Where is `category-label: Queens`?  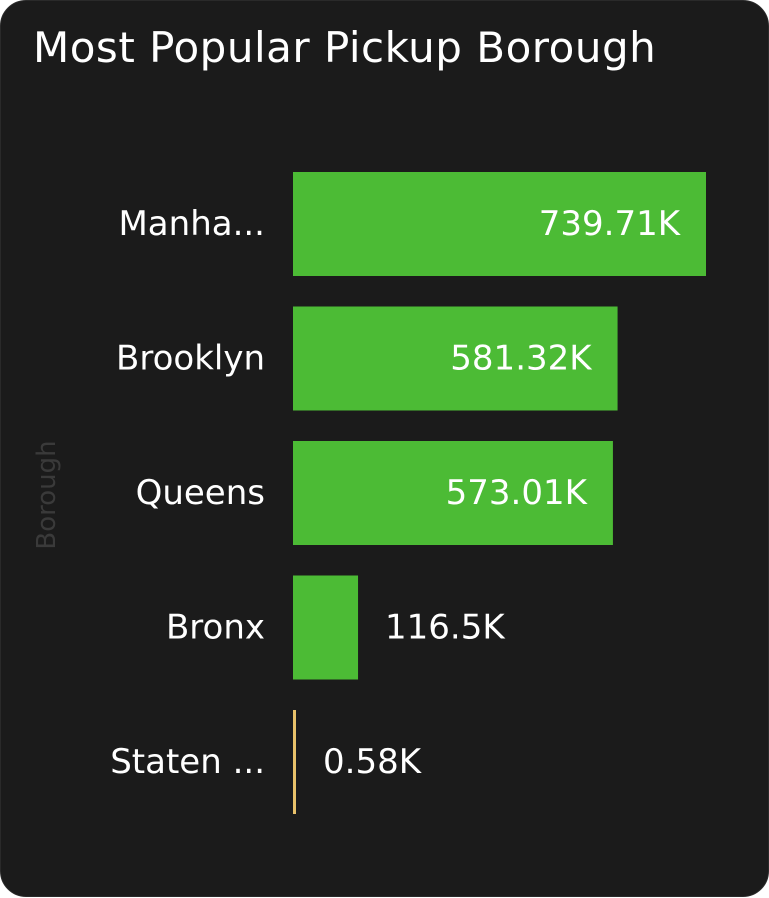 category-label: Queens is located at coordinates (200, 493).